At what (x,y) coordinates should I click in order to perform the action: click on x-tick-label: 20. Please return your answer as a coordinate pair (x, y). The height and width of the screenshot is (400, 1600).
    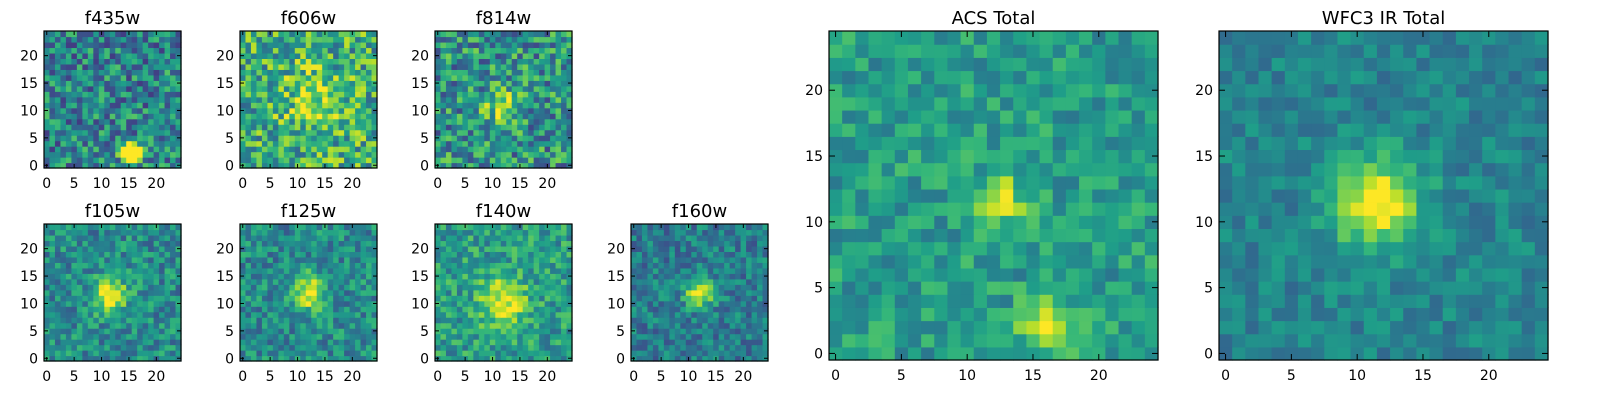
    Looking at the image, I should click on (156, 184).